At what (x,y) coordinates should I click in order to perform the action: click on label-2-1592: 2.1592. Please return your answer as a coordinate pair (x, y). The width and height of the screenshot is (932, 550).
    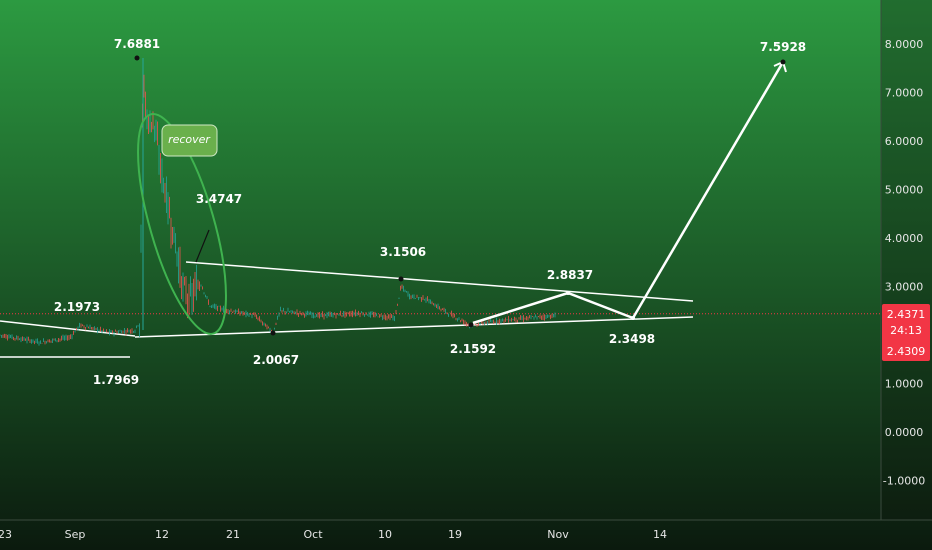
    Looking at the image, I should click on (473, 349).